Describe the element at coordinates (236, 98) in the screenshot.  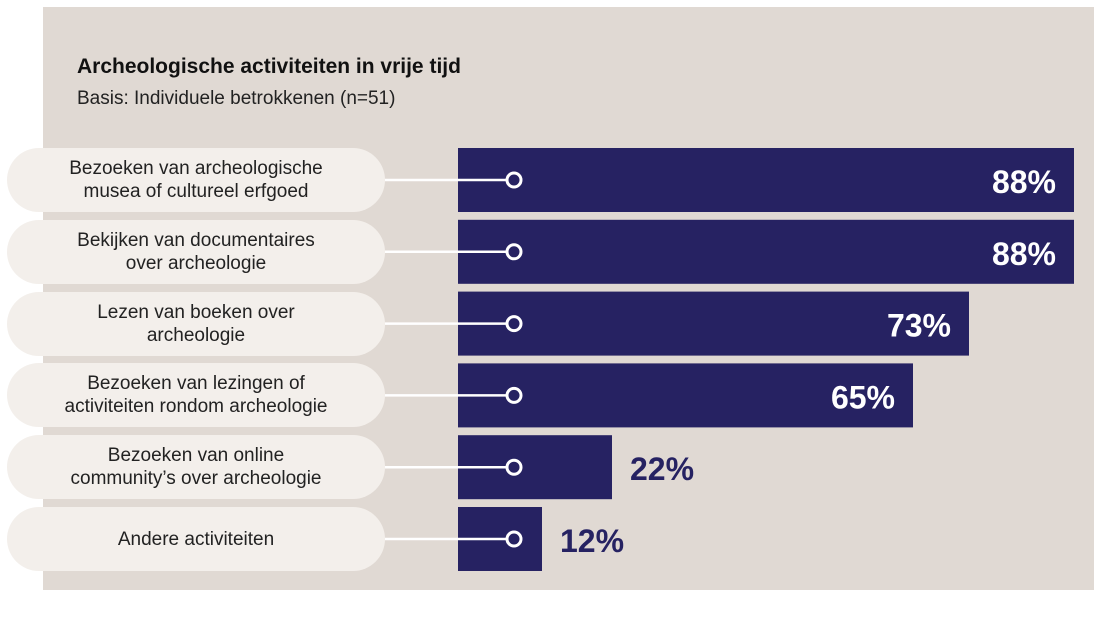
I see `chart-subtitle: Basis: Individuele betrokkenen (n=51)` at that location.